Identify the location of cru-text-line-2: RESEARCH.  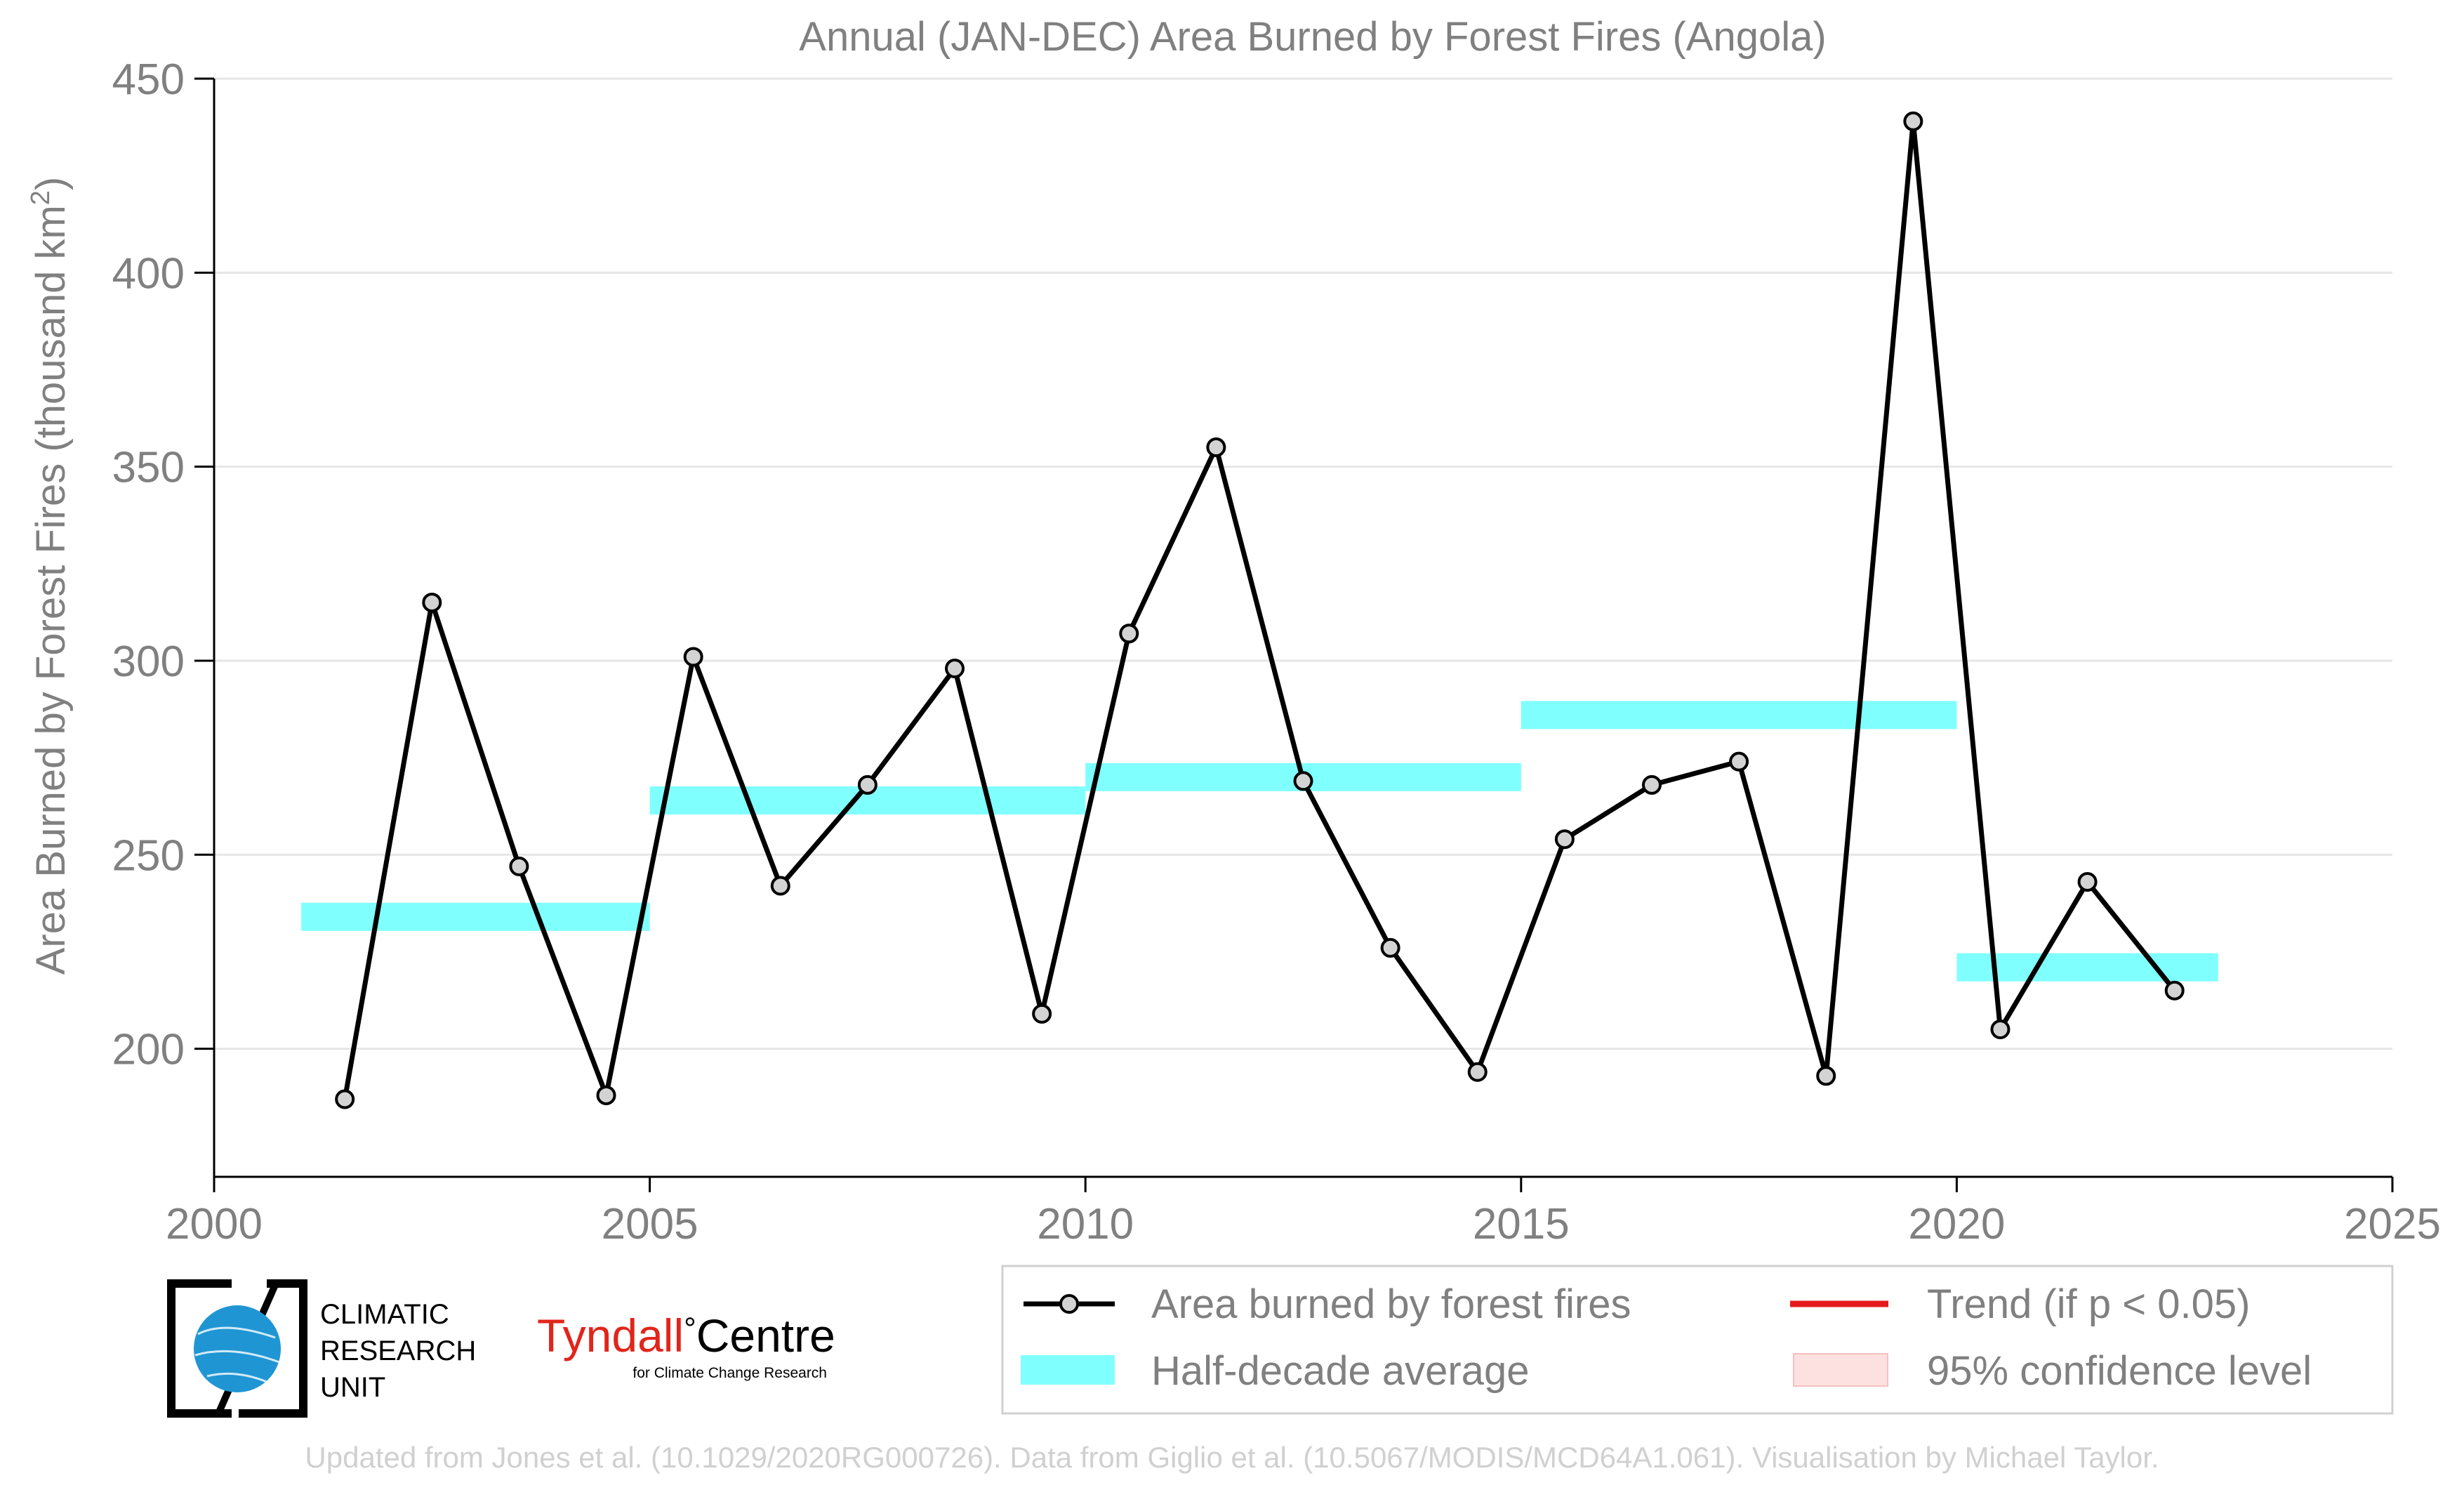
(398, 1351).